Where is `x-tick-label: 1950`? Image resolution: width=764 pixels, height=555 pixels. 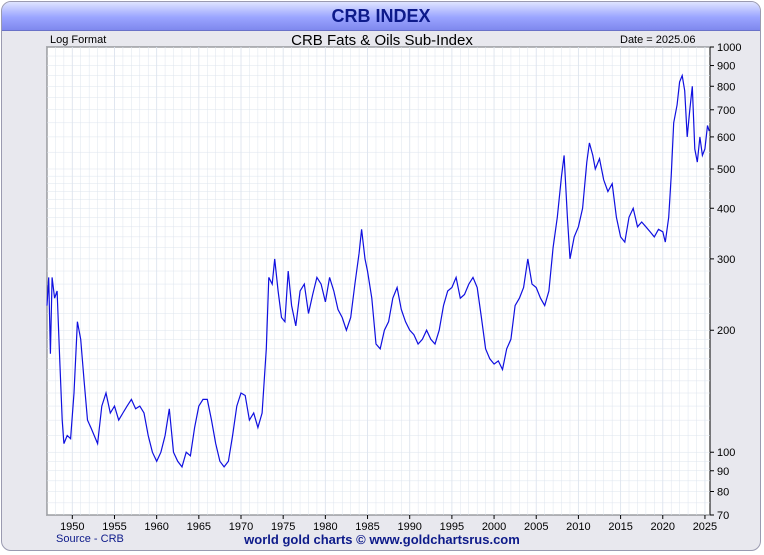
x-tick-label: 1950 is located at coordinates (72, 527).